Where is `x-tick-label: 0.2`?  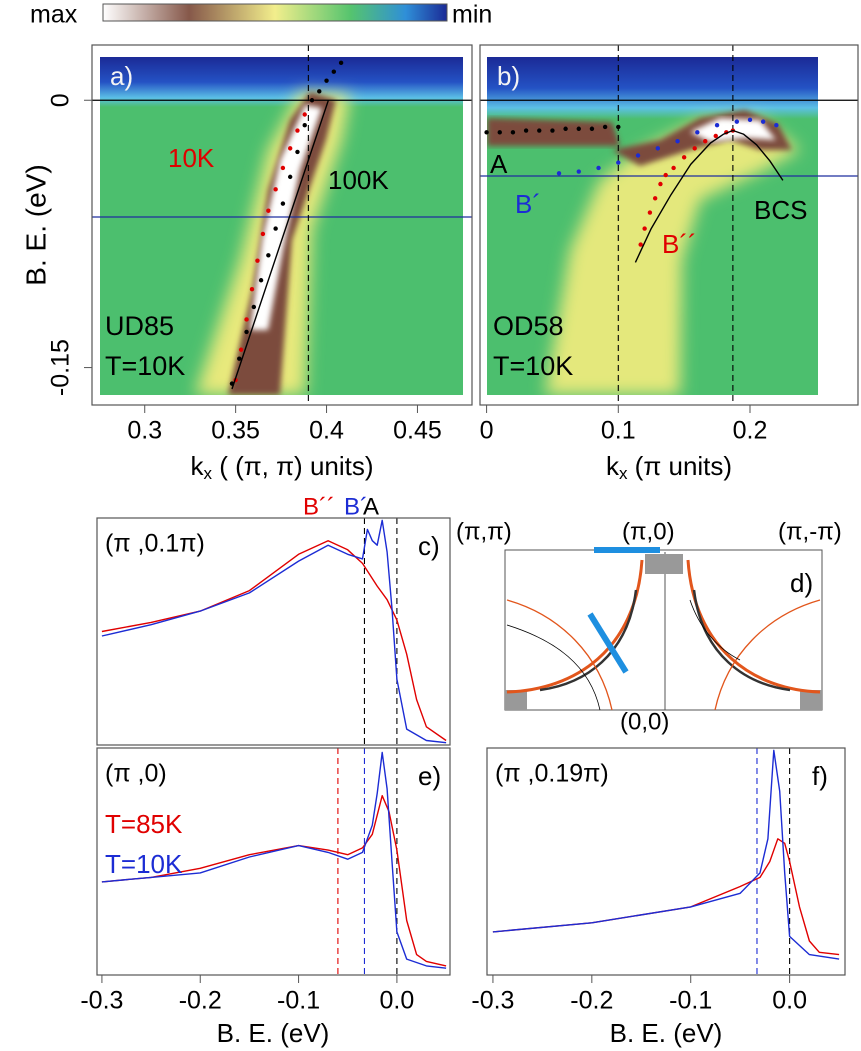 x-tick-label: 0.2 is located at coordinates (750, 431).